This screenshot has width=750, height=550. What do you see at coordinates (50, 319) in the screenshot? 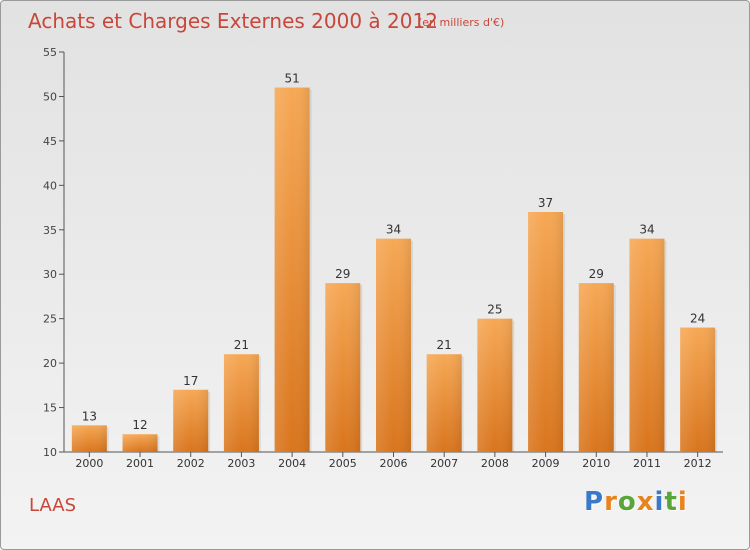
I see `y-tick-label: 25` at bounding box center [50, 319].